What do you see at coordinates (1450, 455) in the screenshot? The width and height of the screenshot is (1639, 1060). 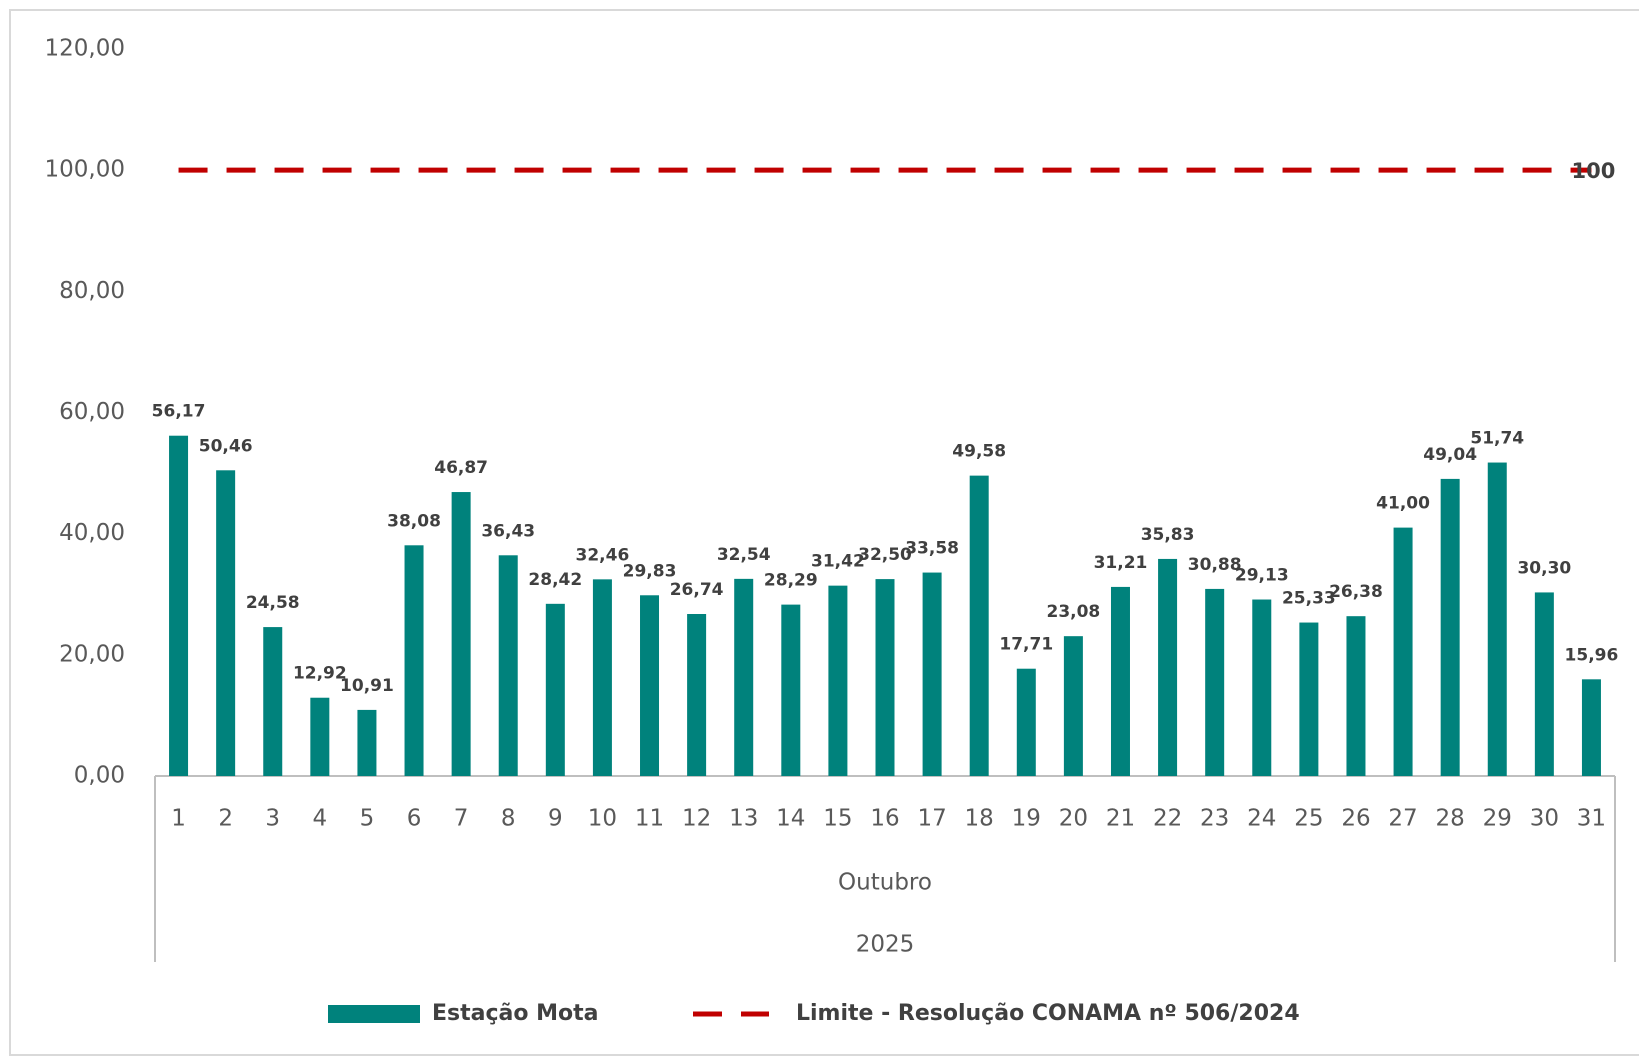 I see `data-label: 49,04` at bounding box center [1450, 455].